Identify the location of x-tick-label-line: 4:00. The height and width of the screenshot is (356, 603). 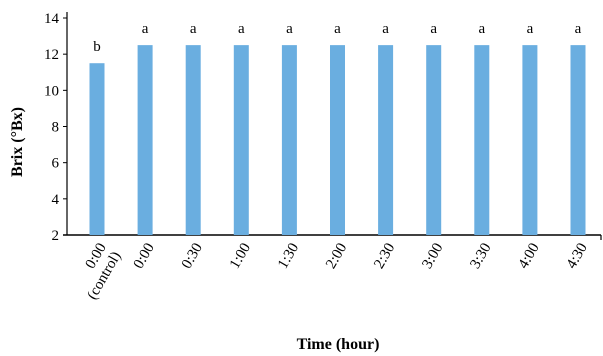
(529, 256).